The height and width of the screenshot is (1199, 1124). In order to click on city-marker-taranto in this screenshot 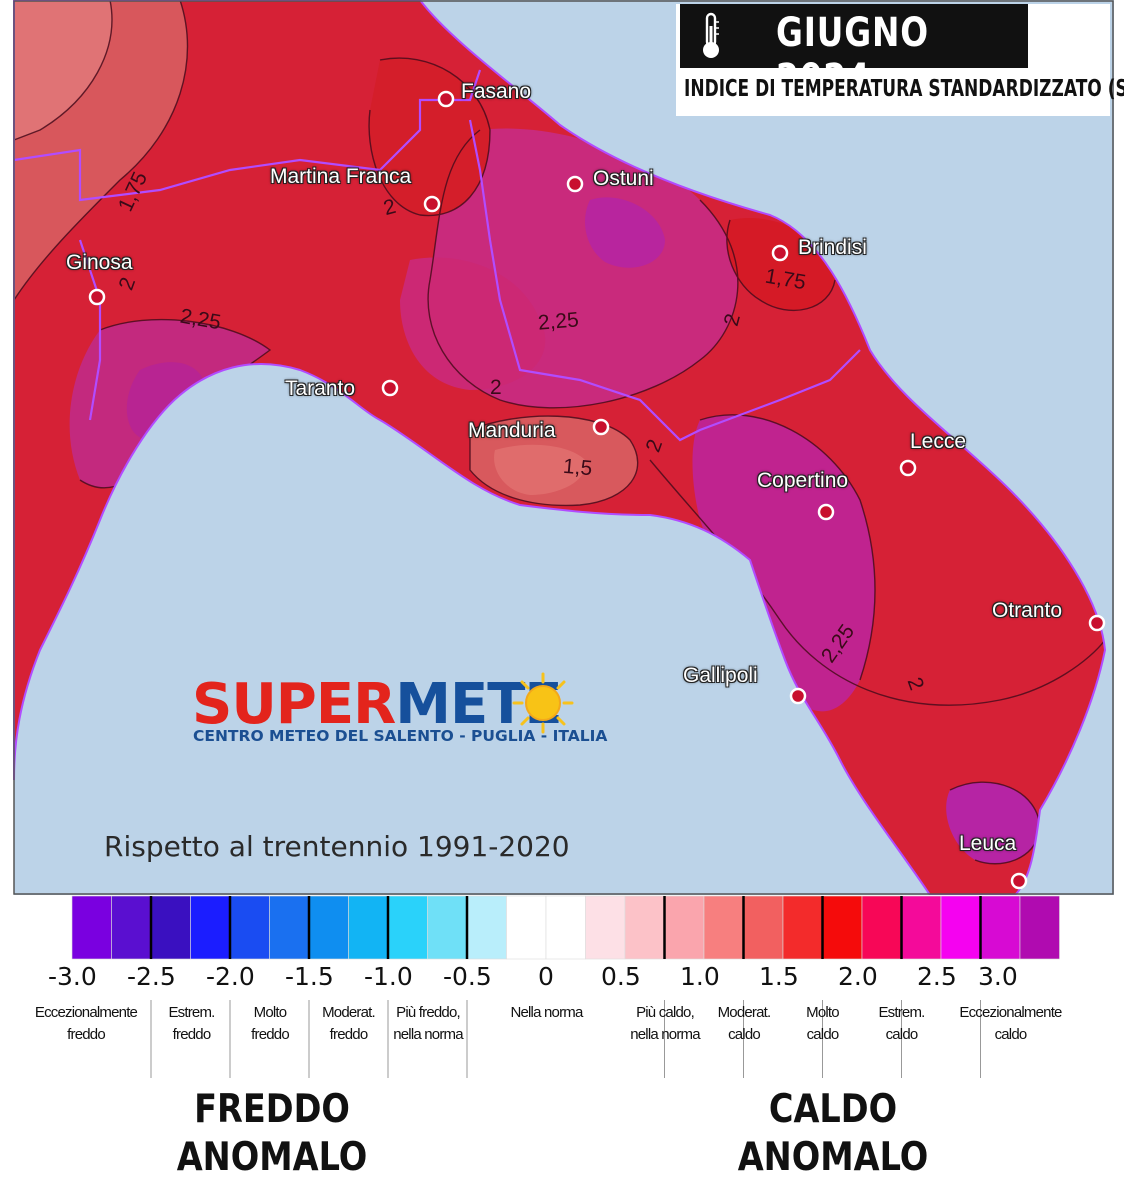, I will do `click(390, 388)`.